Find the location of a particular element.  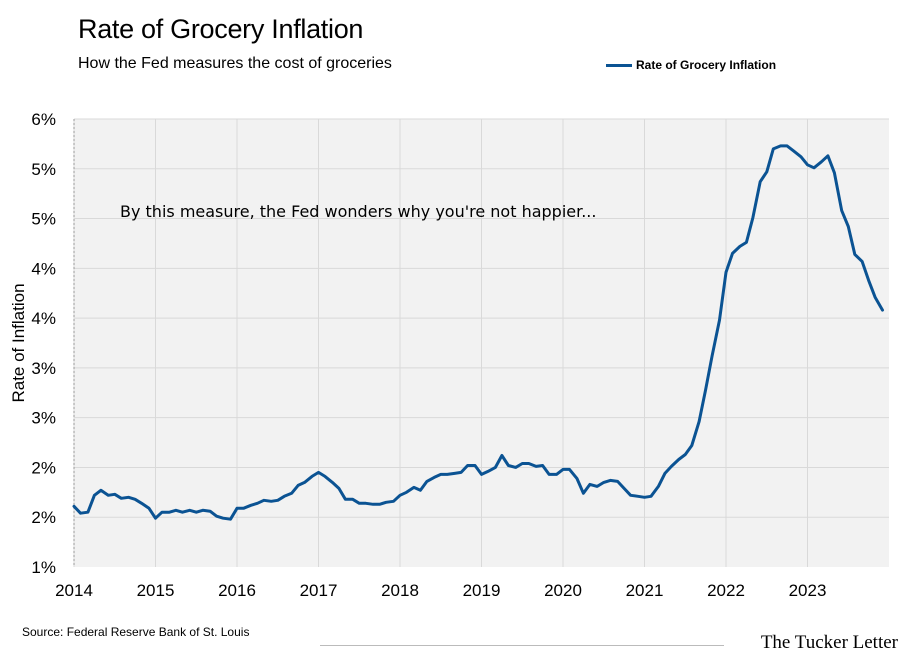

x-tick-label: 2014 is located at coordinates (74, 590).